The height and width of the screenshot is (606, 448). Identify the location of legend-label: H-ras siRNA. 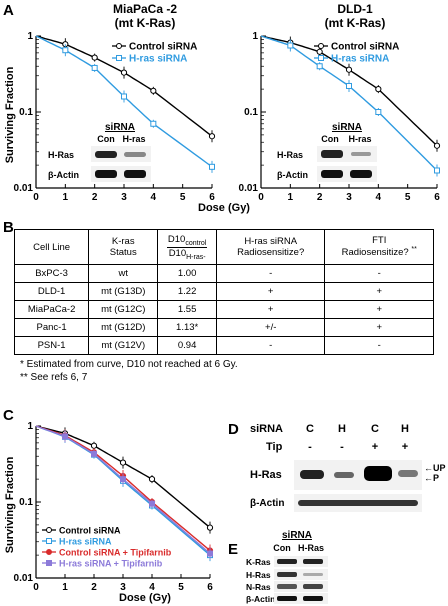
(85, 542).